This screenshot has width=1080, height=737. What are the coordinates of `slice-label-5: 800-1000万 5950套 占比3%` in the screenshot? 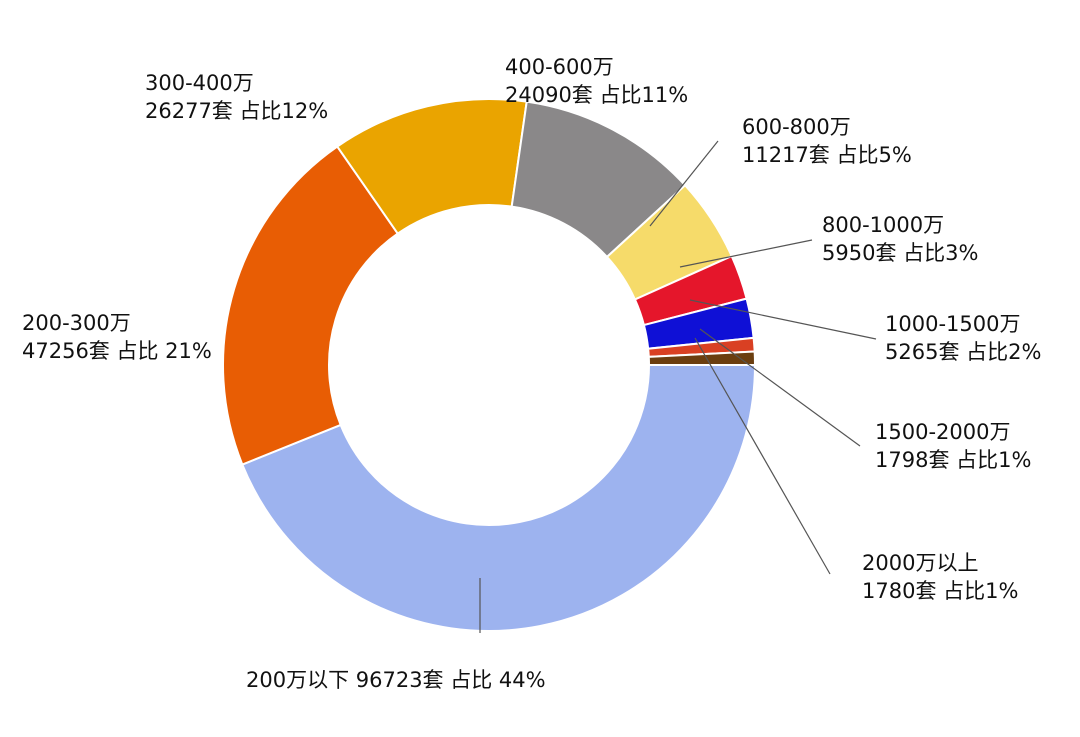 It's located at (900, 239).